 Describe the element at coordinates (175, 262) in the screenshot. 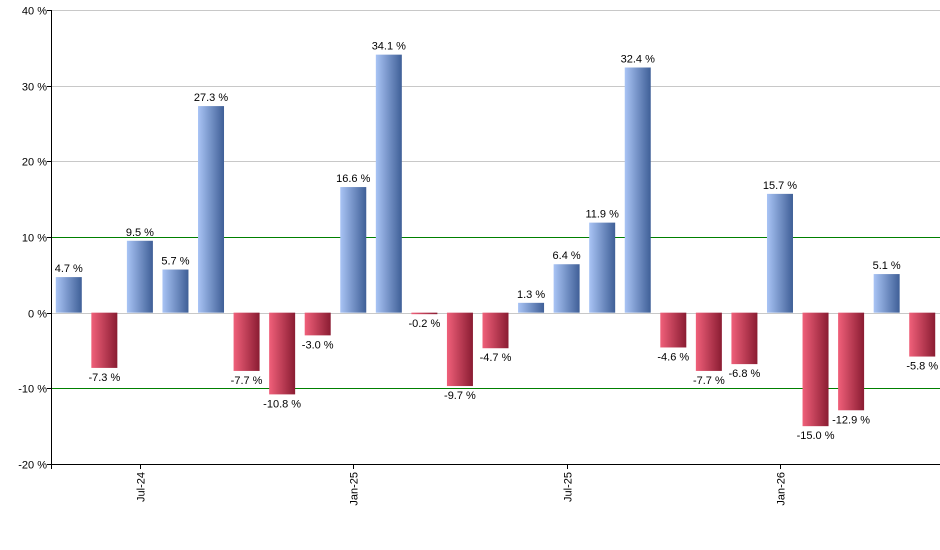

I see `data-label: 5.7 %` at that location.